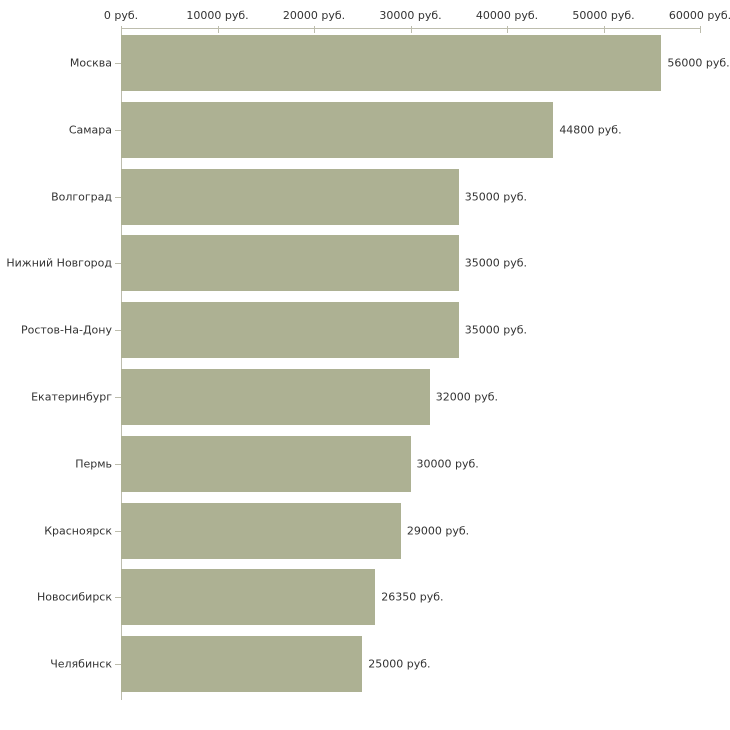 This screenshot has height=730, width=730. I want to click on bar-value-label: 32000 руб., so click(467, 397).